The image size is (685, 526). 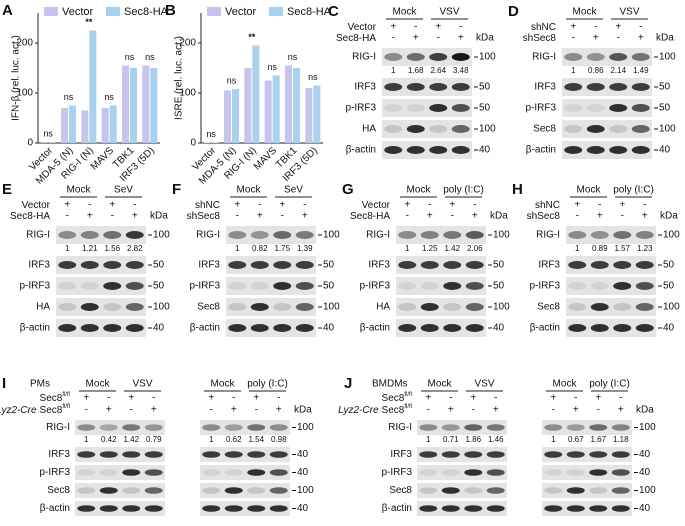 What do you see at coordinates (279, 439) in the screenshot?
I see `quant-label: 0.98` at bounding box center [279, 439].